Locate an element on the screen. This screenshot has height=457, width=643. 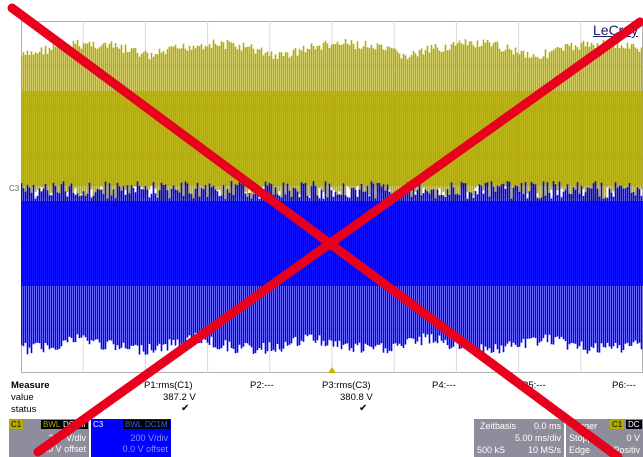
timebase-label: Zeitbasis is located at coordinates (498, 426).